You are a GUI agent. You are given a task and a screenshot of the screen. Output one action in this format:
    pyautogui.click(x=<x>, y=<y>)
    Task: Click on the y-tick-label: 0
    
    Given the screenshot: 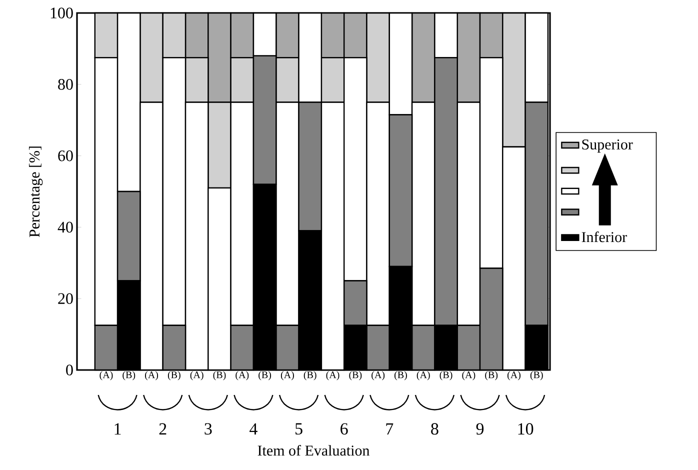 What is the action you would take?
    pyautogui.click(x=69, y=370)
    